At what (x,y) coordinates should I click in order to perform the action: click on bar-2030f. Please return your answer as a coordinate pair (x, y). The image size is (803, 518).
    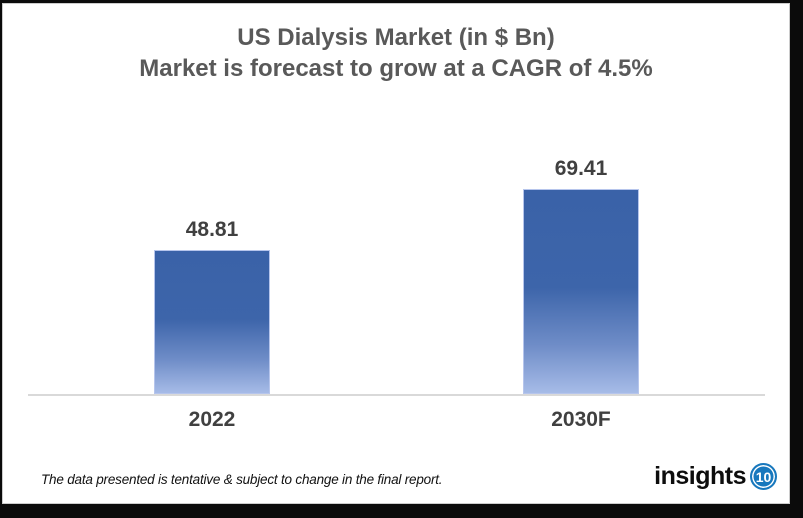
    Looking at the image, I should click on (581, 291).